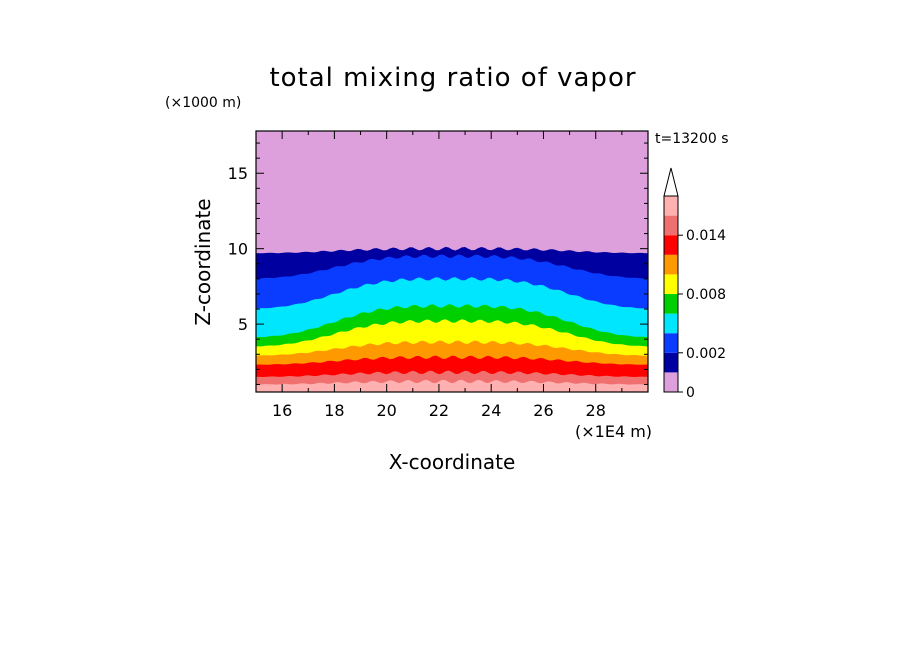  I want to click on x-tick-label: 18, so click(334, 410).